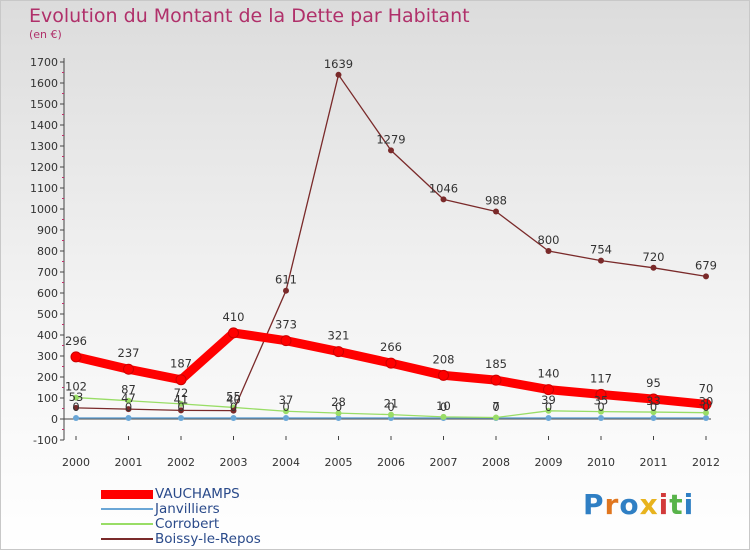 The image size is (750, 550). I want to click on x-tick-label: 2009, so click(549, 462).